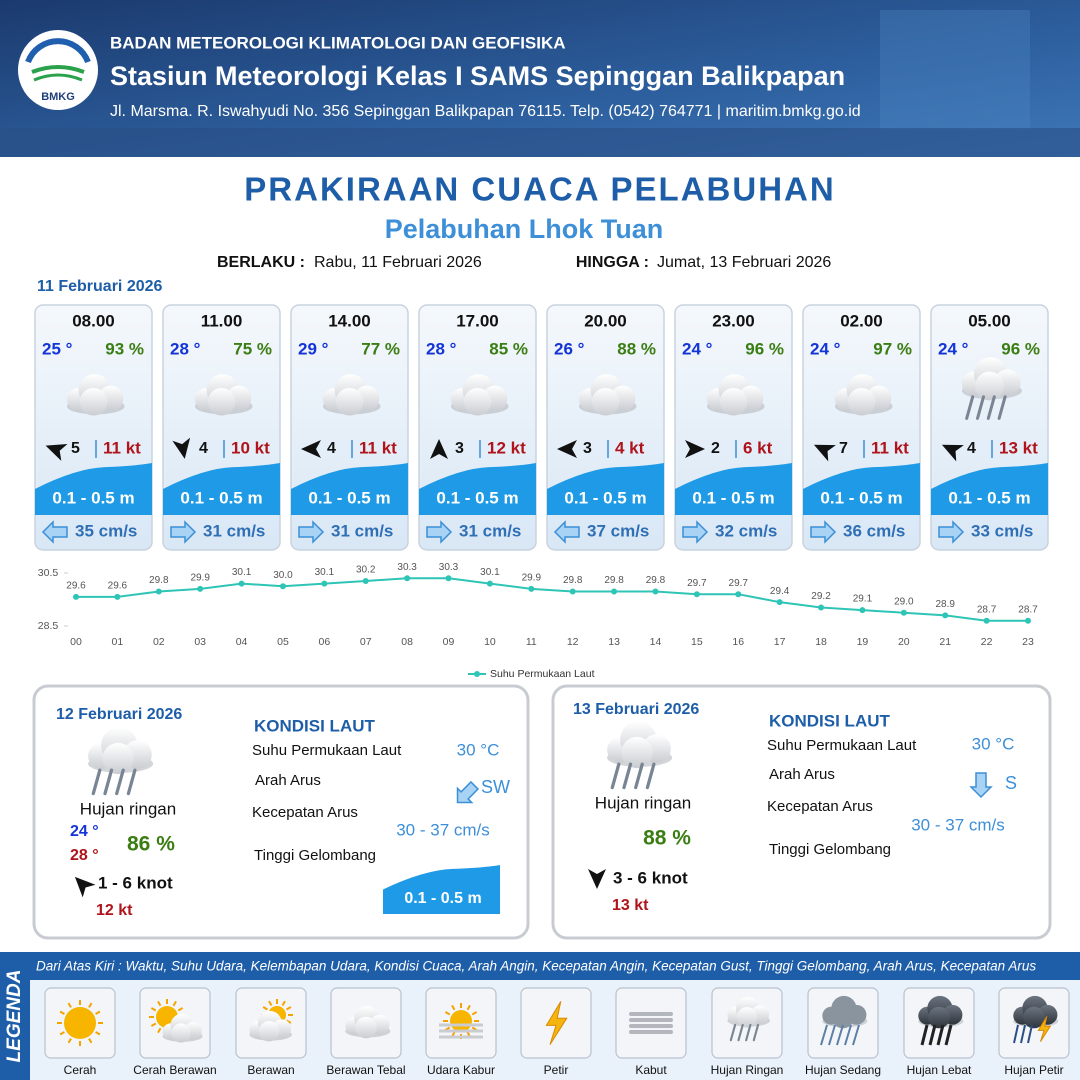  I want to click on legend-label: Suhu Permukaan Laut, so click(542, 674).